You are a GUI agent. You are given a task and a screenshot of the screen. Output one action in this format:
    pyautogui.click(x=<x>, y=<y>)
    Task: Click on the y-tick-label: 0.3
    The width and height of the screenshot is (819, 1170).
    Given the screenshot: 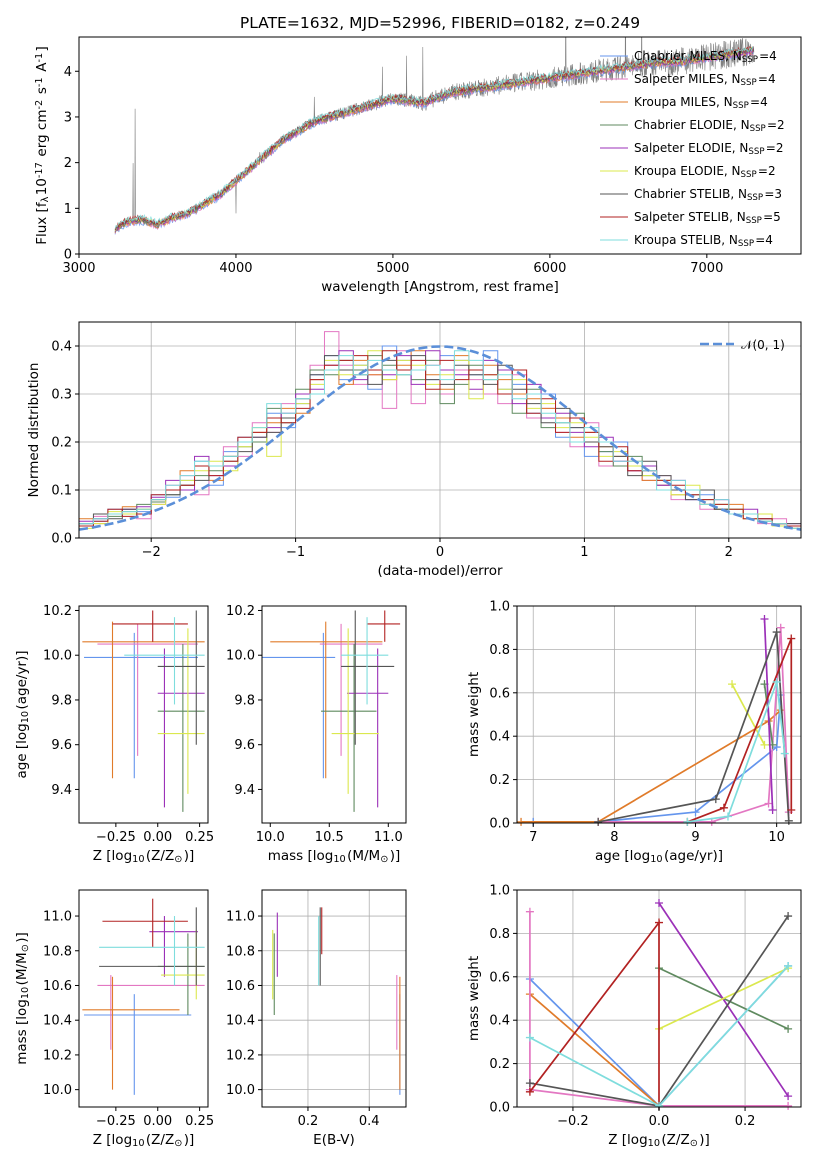 What is the action you would take?
    pyautogui.click(x=61, y=395)
    